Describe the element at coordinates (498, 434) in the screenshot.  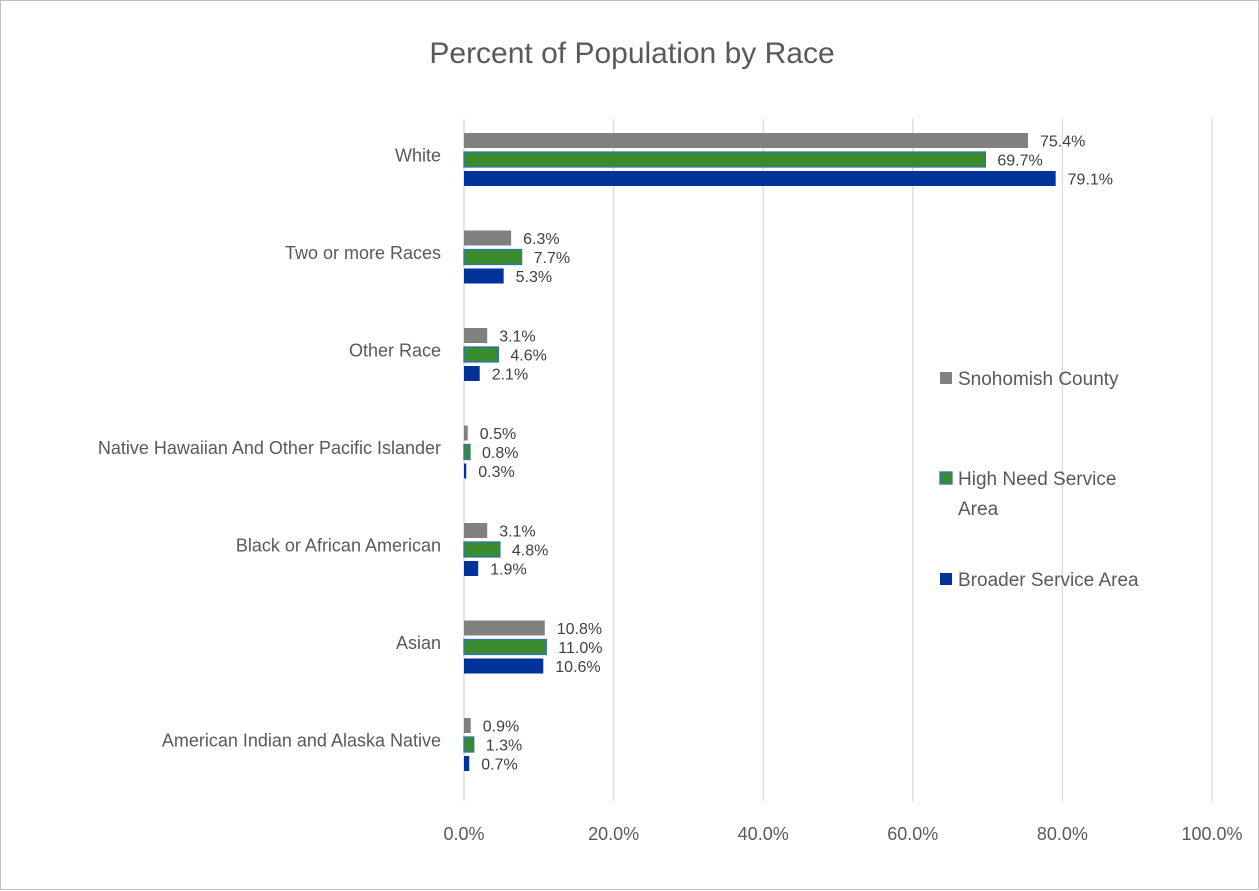
I see `data-label: 0.5%` at that location.